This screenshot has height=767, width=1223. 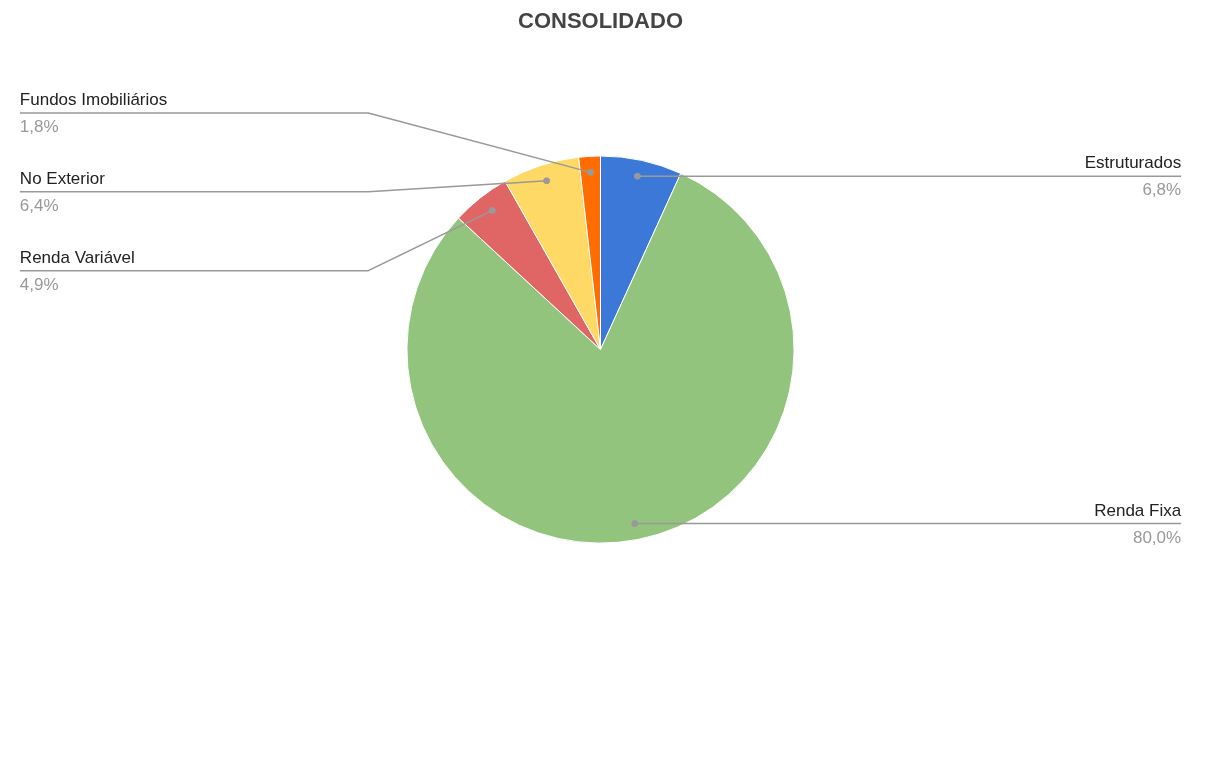 I want to click on chart-title: CONSOLIDADO, so click(x=600, y=20).